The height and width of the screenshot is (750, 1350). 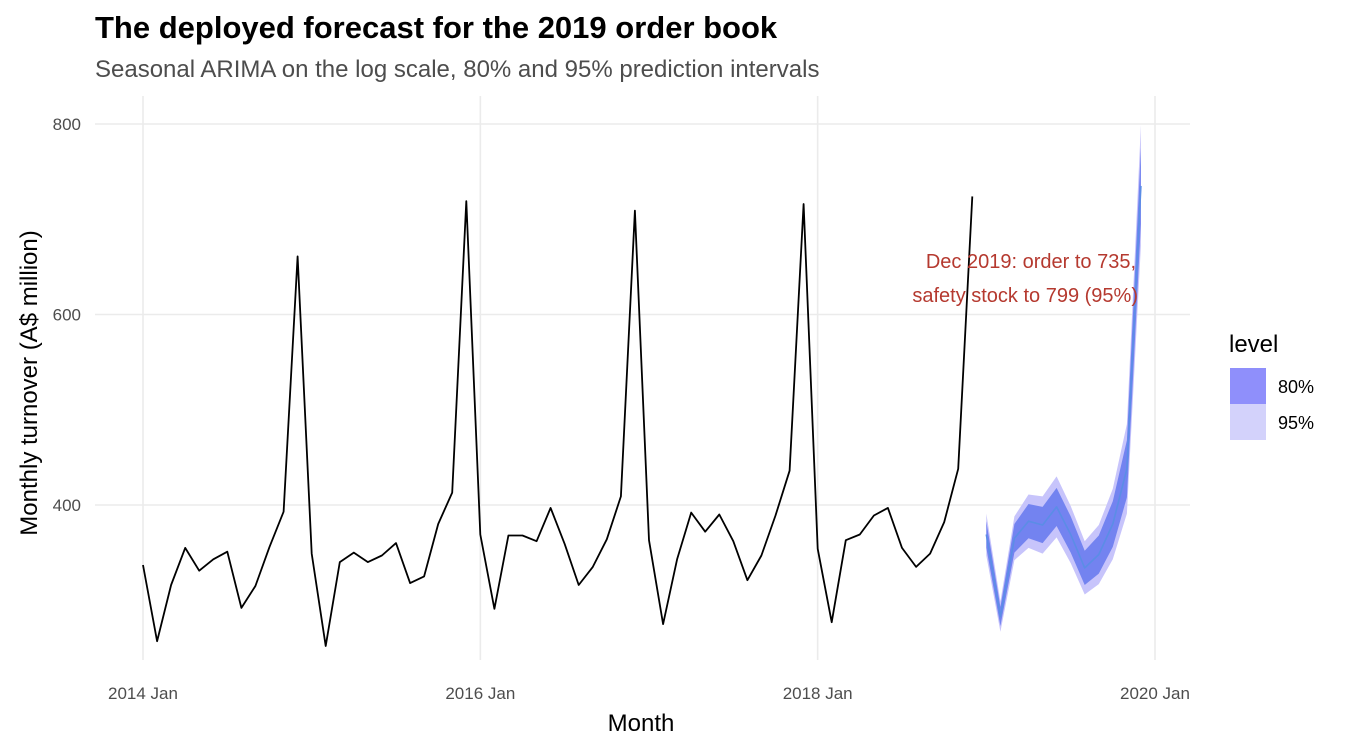 What do you see at coordinates (1271, 385) in the screenshot?
I see `legend: level 80% 95%` at bounding box center [1271, 385].